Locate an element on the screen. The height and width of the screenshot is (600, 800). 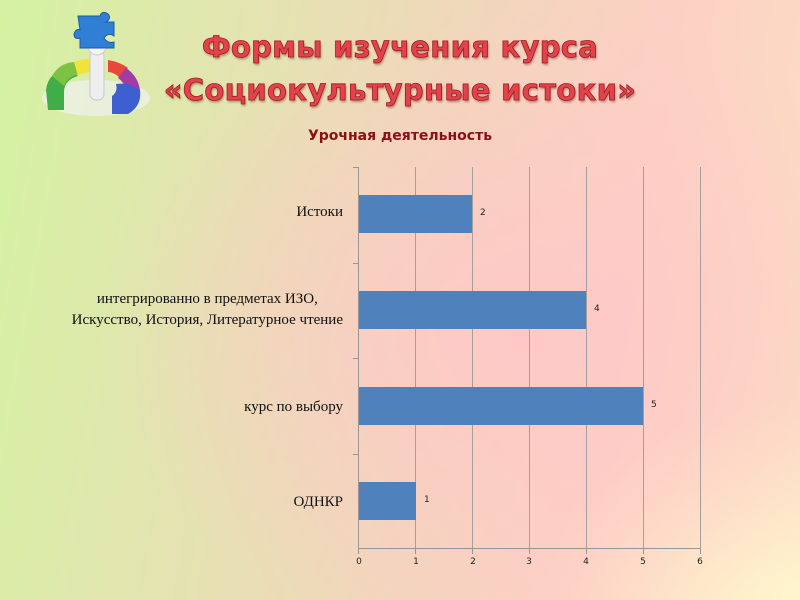
category-label-line: ОДНКР is located at coordinates (318, 502).